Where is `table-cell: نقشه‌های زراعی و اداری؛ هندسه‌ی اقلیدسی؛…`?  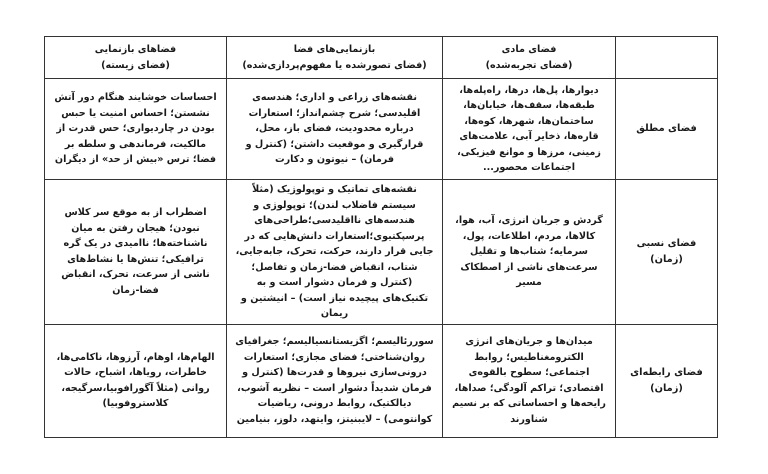
table-cell: نقشه‌های زراعی و اداری؛ هندسه‌ی اقلیدسی؛… is located at coordinates (334, 129).